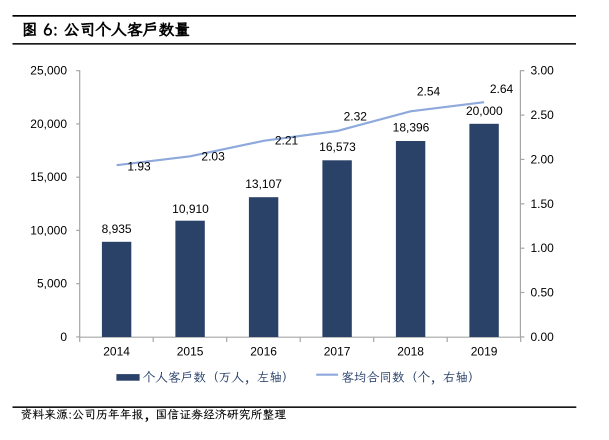 The width and height of the screenshot is (609, 440). Describe the element at coordinates (106, 29) in the screenshot. I see `svg-text: 图 6: 公司个人客户数量` at that location.